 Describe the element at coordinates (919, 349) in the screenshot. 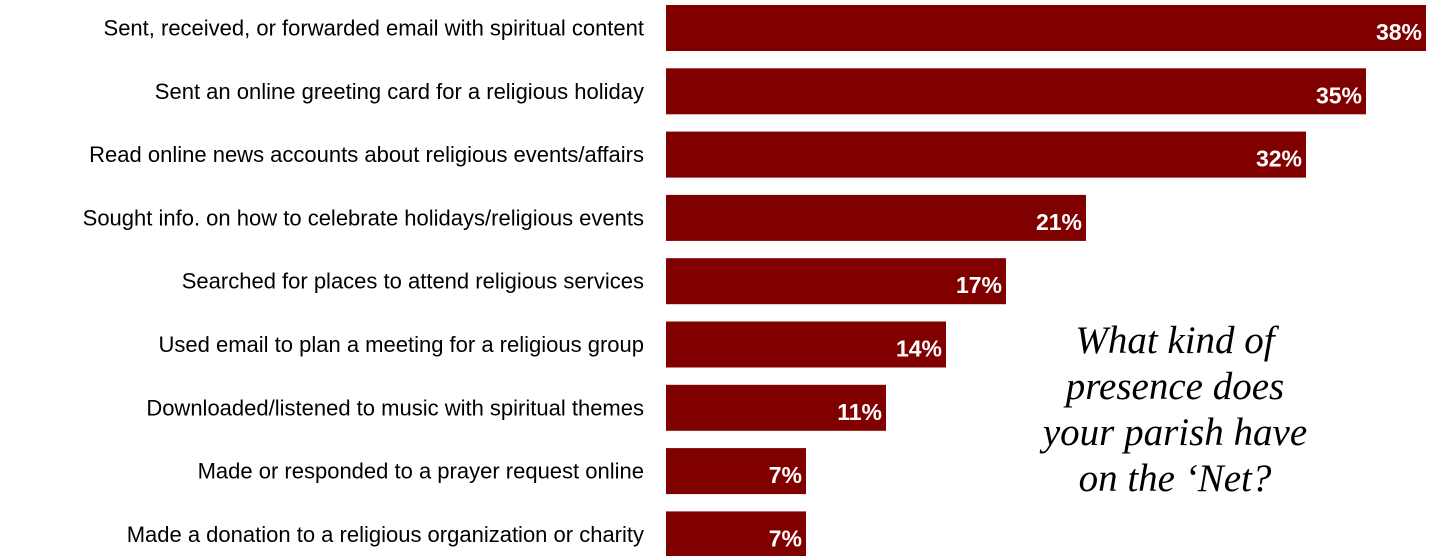

I see `value-label: 14%` at that location.